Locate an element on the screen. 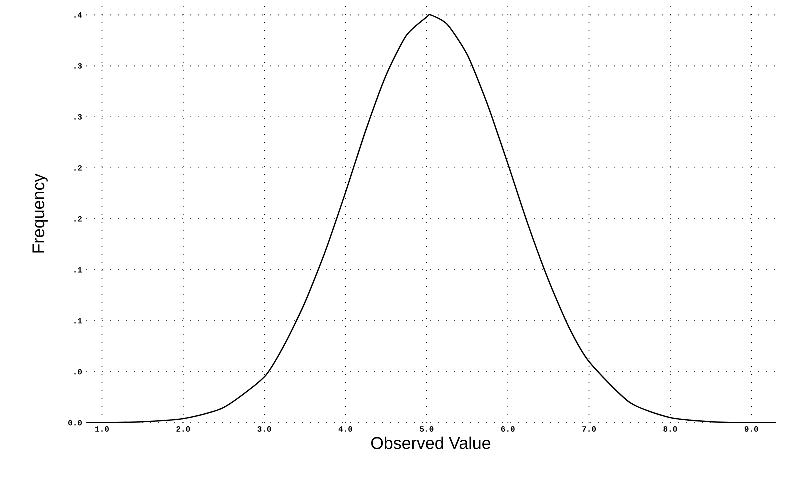 Image resolution: width=785 pixels, height=478 pixels. x-axis-title: Observed Value is located at coordinates (431, 443).